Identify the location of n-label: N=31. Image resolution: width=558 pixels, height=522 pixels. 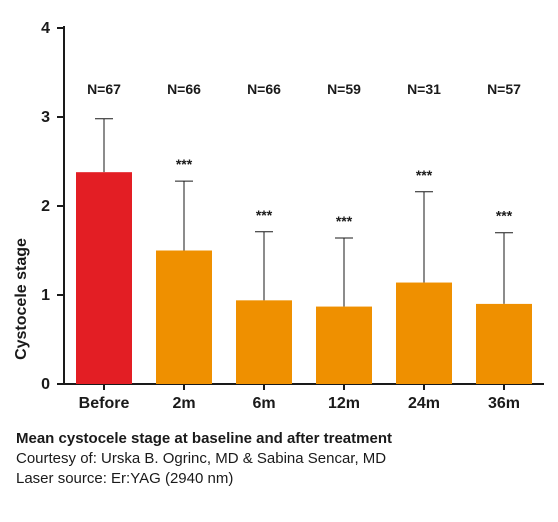
(424, 89).